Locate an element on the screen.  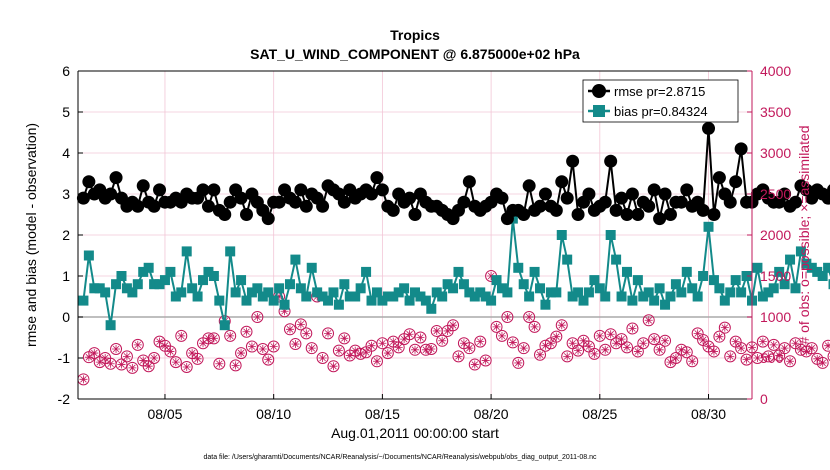
y-right-tick-label: 500 is located at coordinates (772, 358).